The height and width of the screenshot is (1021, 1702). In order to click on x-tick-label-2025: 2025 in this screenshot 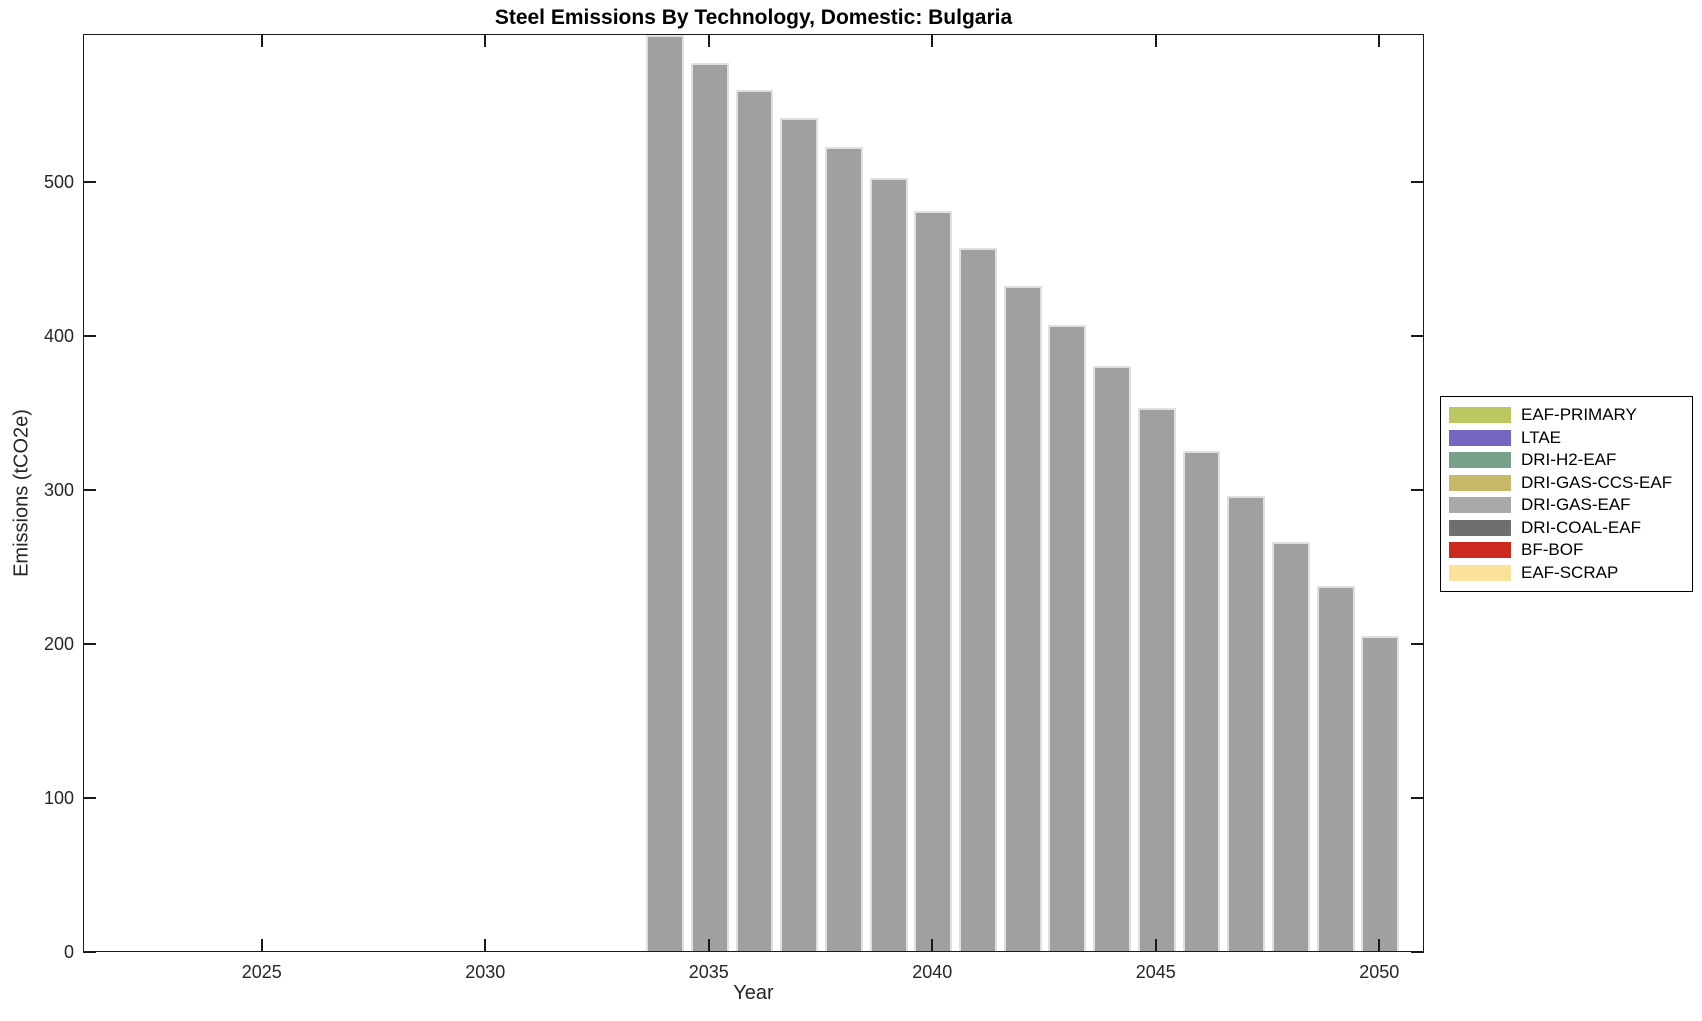, I will do `click(261, 972)`.